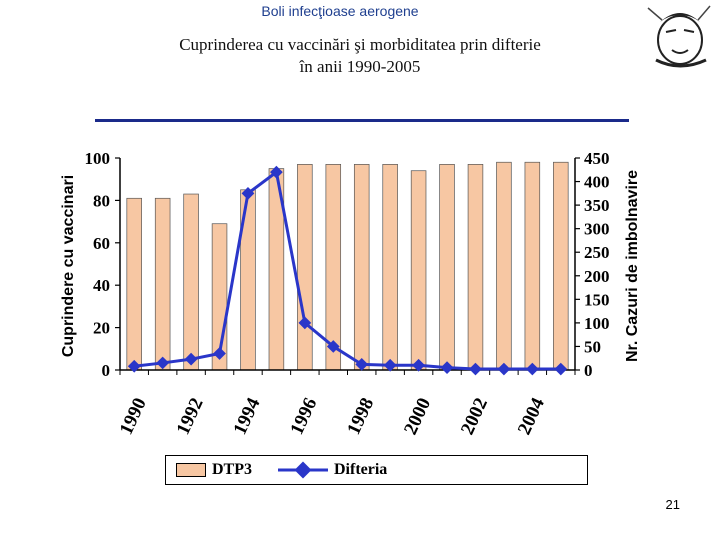 This screenshot has height=540, width=720. What do you see at coordinates (418, 365) in the screenshot?
I see `point-difteria-2000` at bounding box center [418, 365].